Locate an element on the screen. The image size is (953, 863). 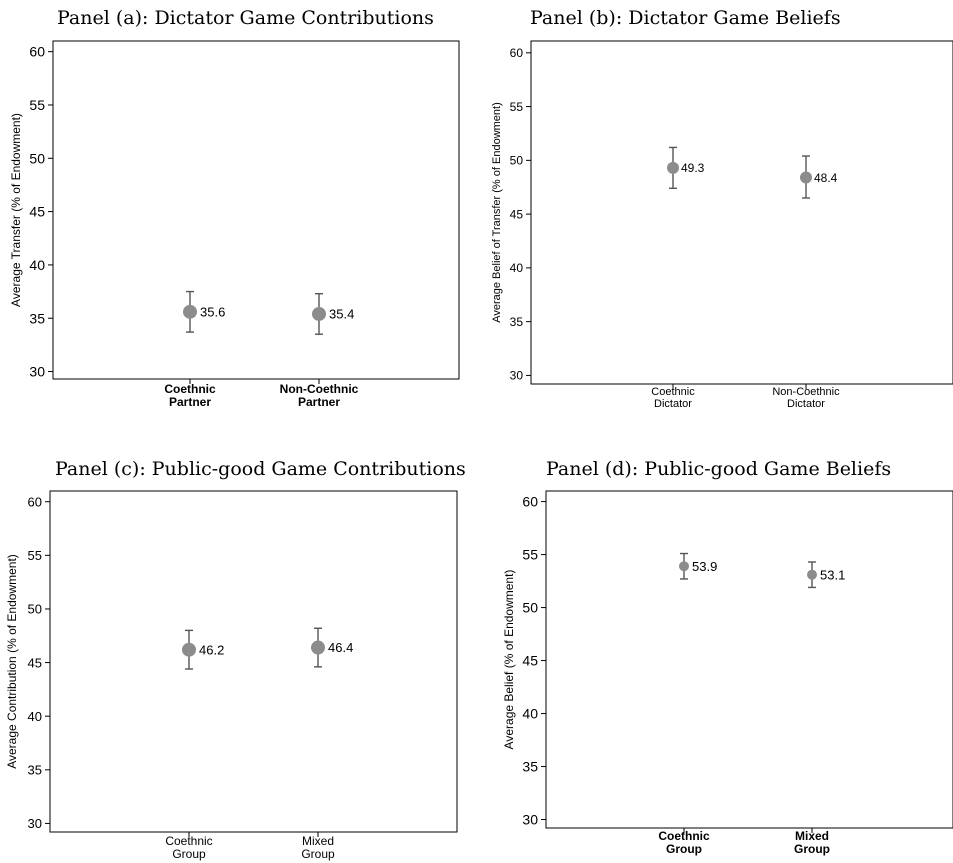
y-axis-label: Average Transfer (% of Endowment) is located at coordinates (16, 210).